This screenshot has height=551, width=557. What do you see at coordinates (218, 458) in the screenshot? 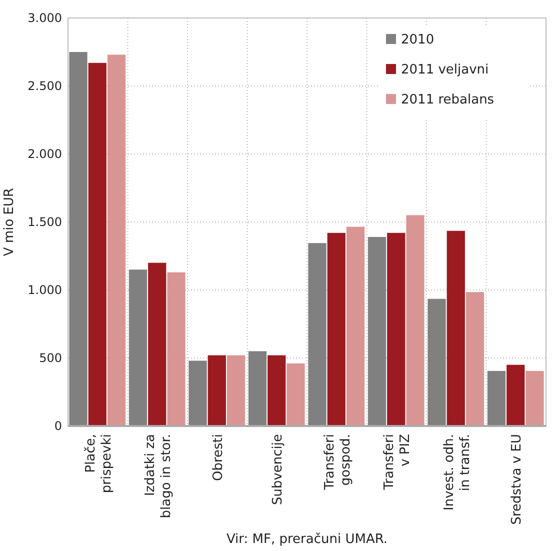
I see `x-tick-label: Obresti` at bounding box center [218, 458].